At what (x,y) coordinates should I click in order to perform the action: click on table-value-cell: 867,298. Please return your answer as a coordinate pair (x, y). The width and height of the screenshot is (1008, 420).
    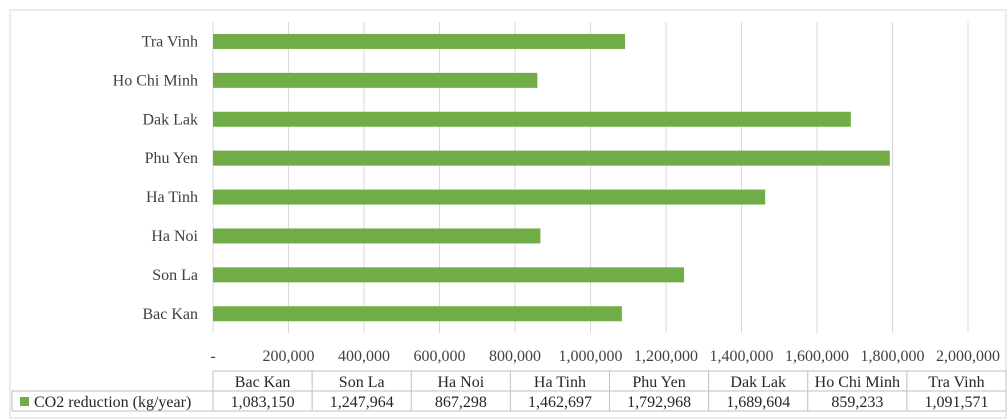
    Looking at the image, I should click on (461, 402).